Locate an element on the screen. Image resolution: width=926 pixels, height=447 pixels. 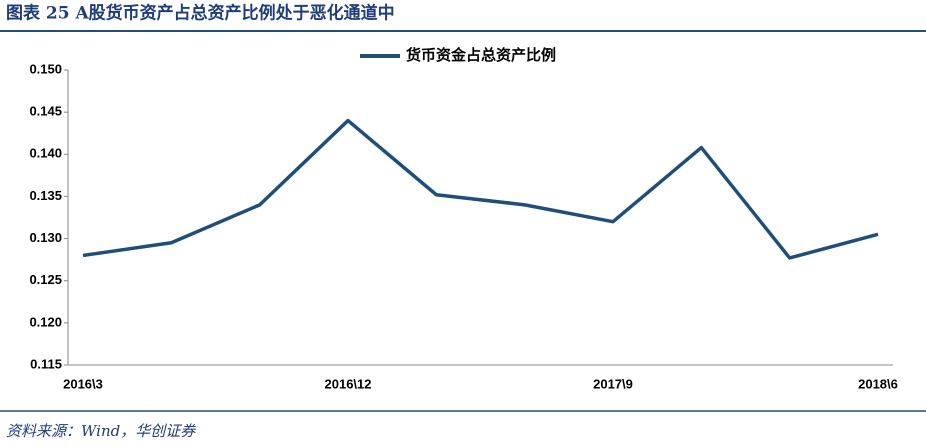
legend-label: 货币资金占总资产比例 is located at coordinates (481, 55).